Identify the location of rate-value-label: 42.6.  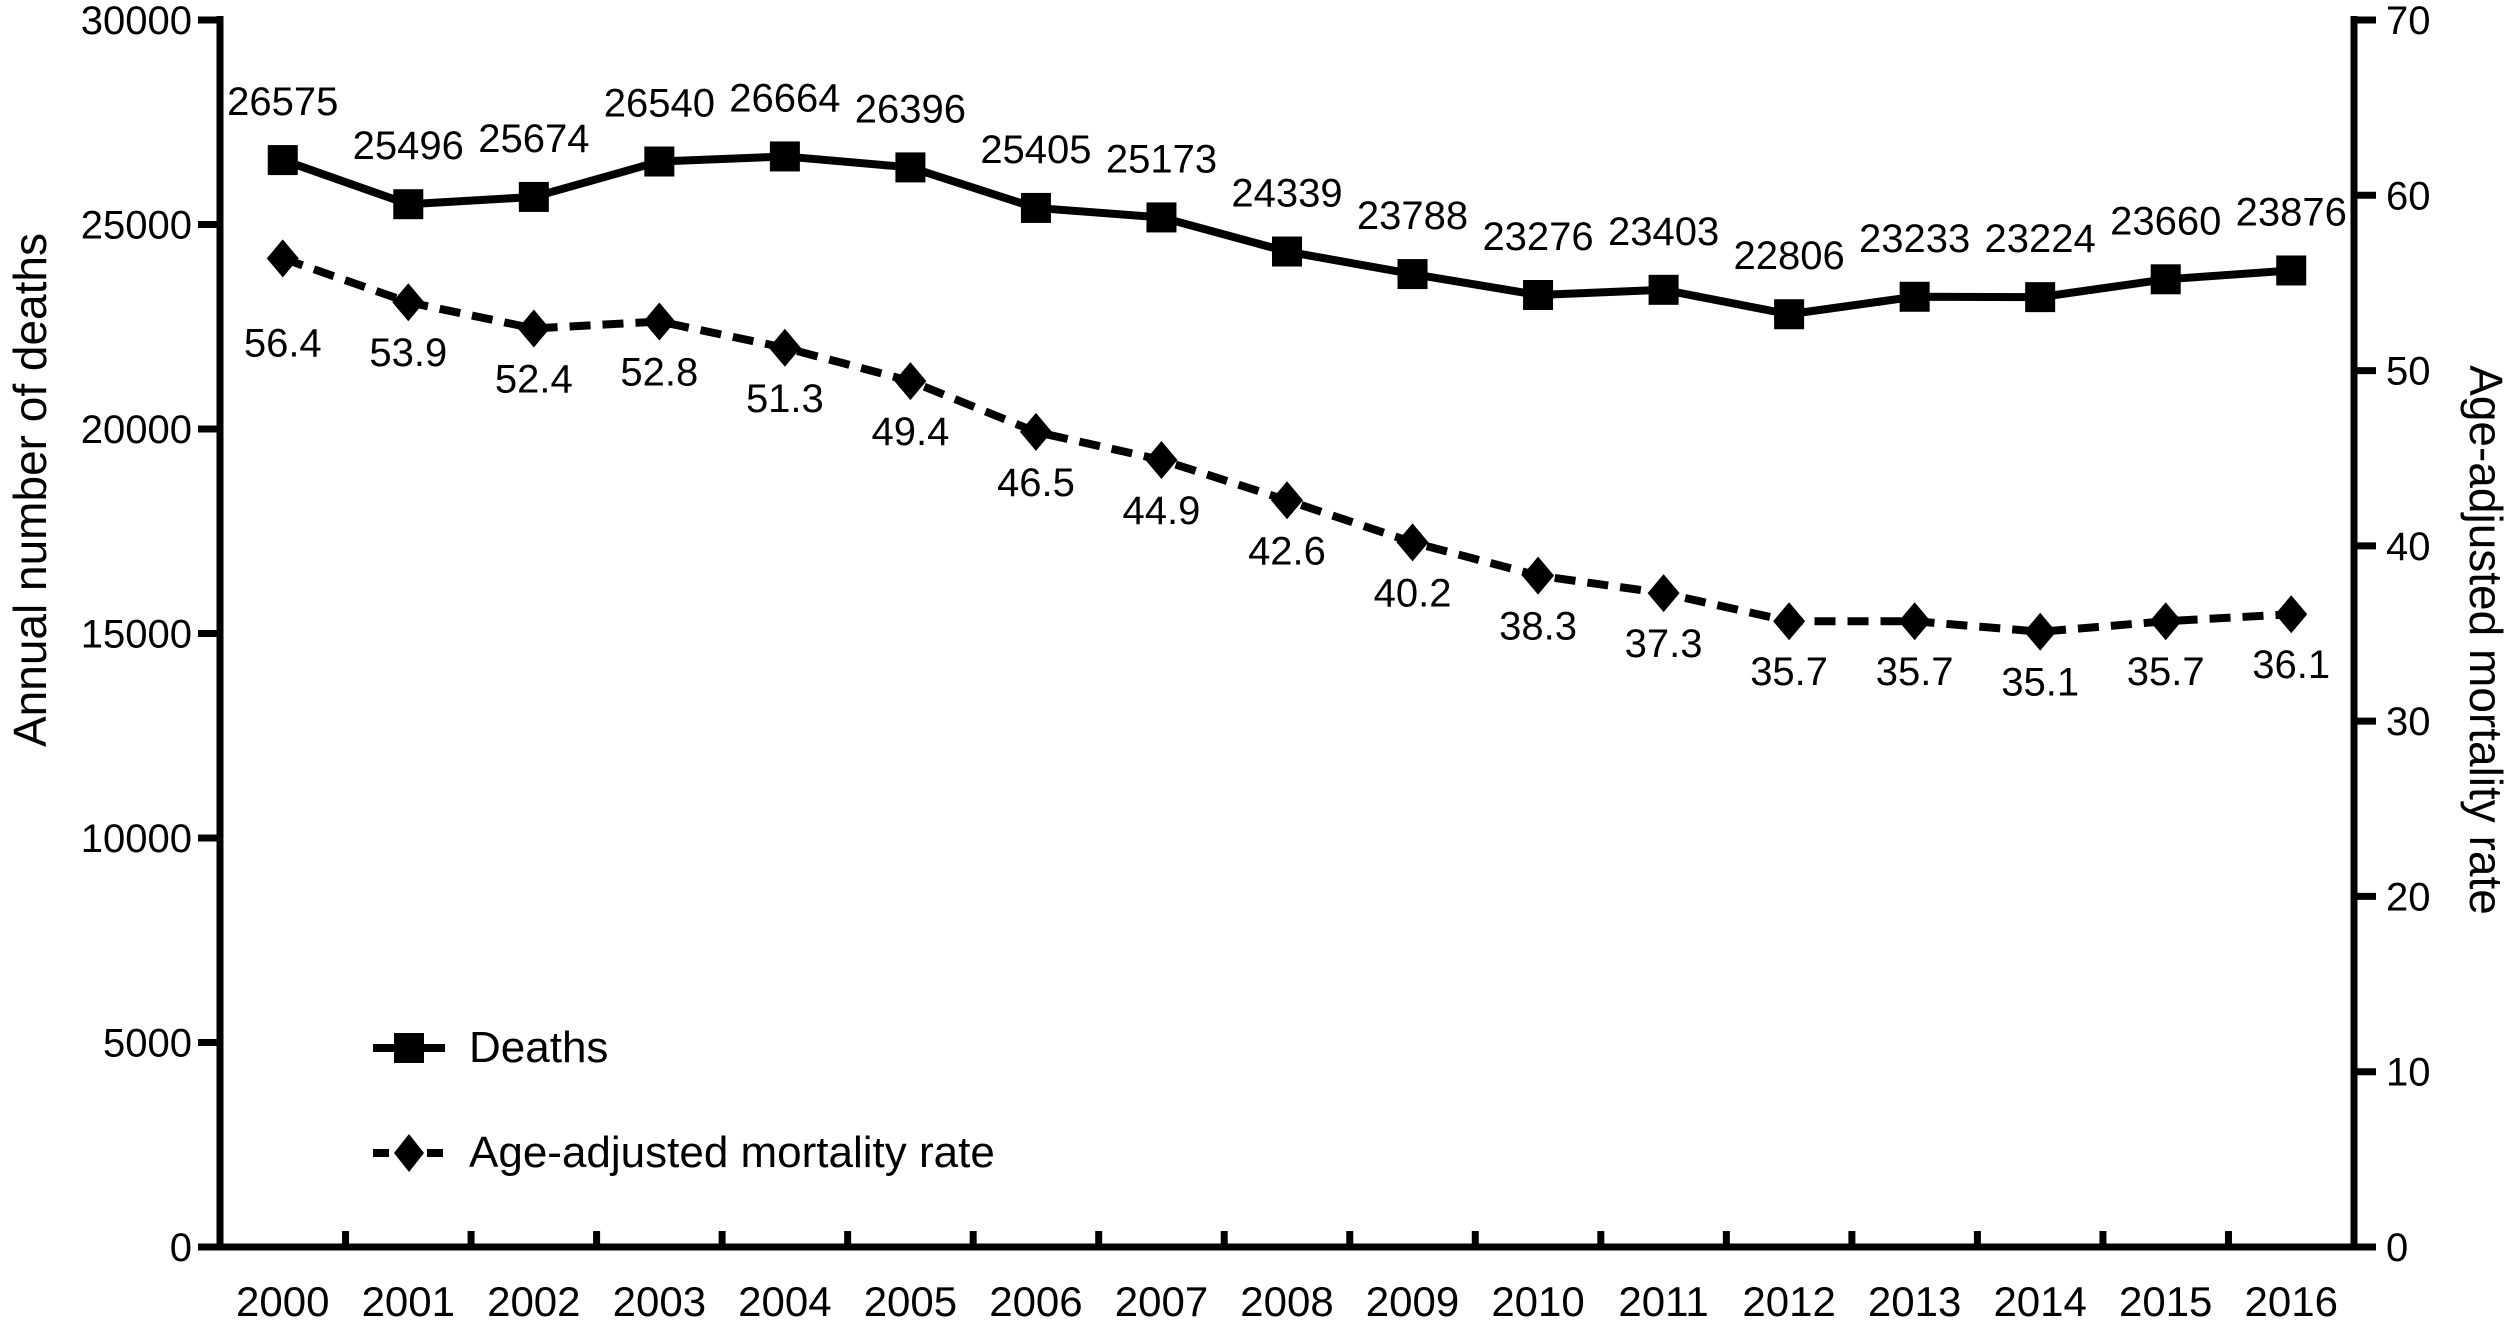
(1287, 551).